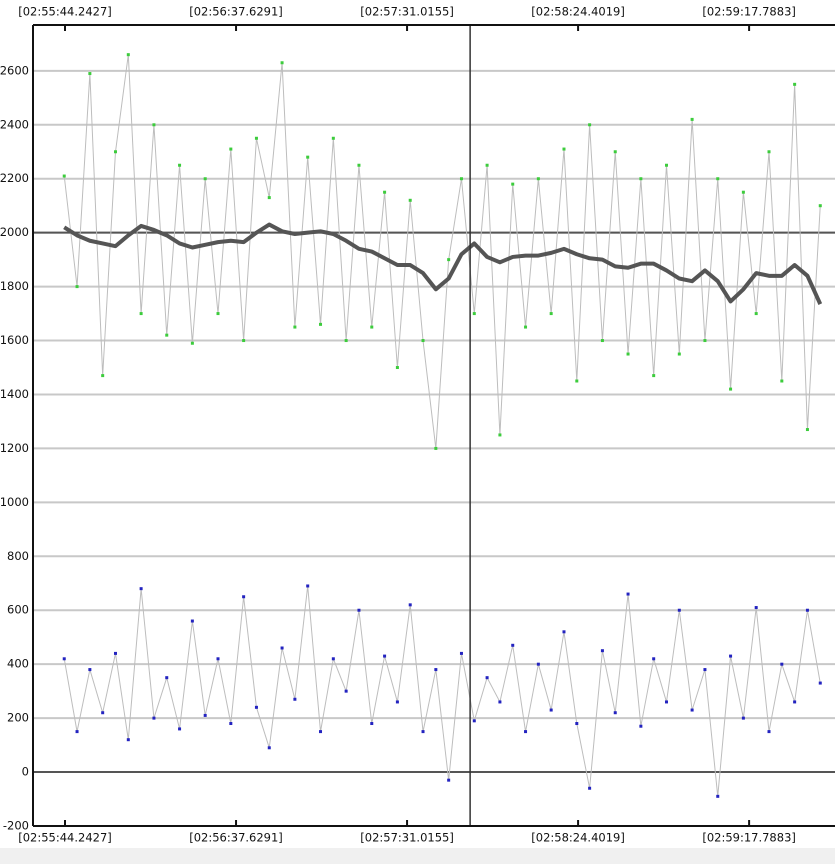 The image size is (835, 864). I want to click on x-tick-label-top: [02:56:37.6291], so click(236, 12).